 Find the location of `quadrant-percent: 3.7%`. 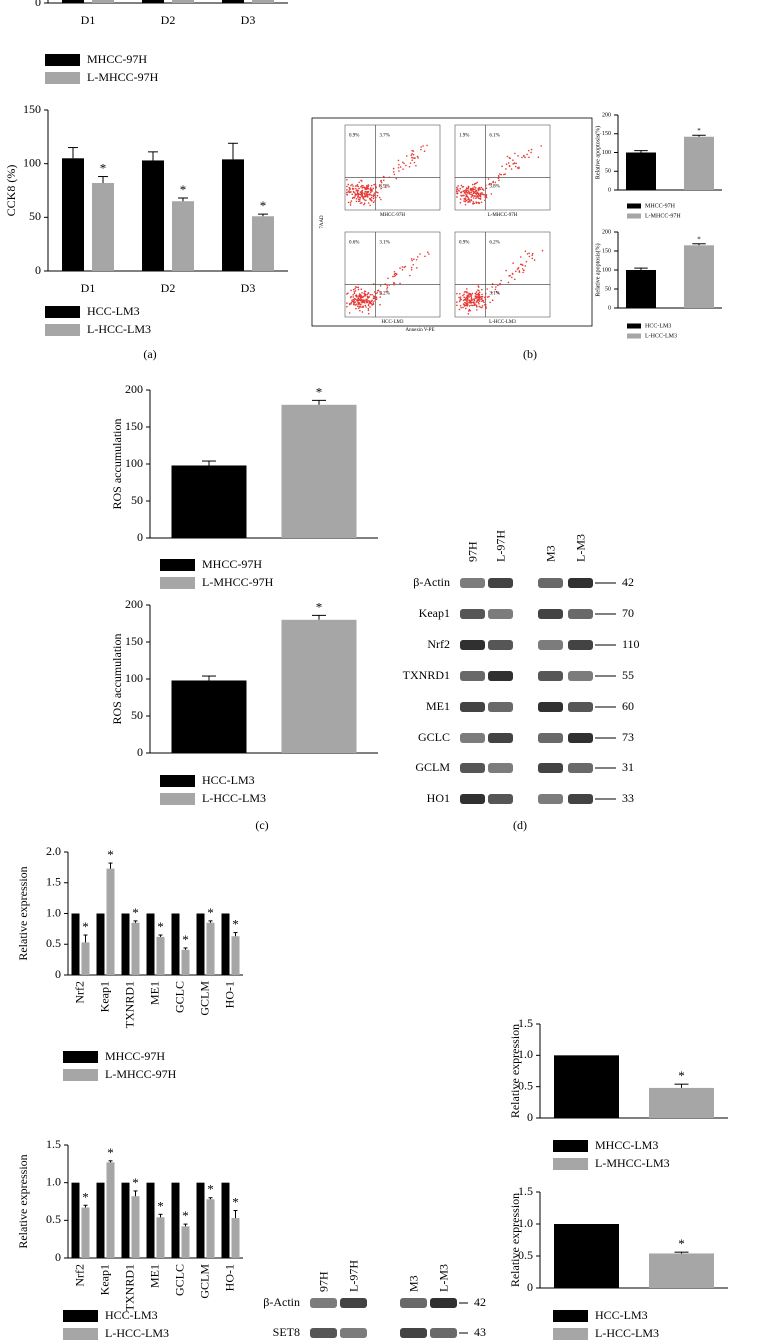

quadrant-percent: 3.7% is located at coordinates (384, 135).